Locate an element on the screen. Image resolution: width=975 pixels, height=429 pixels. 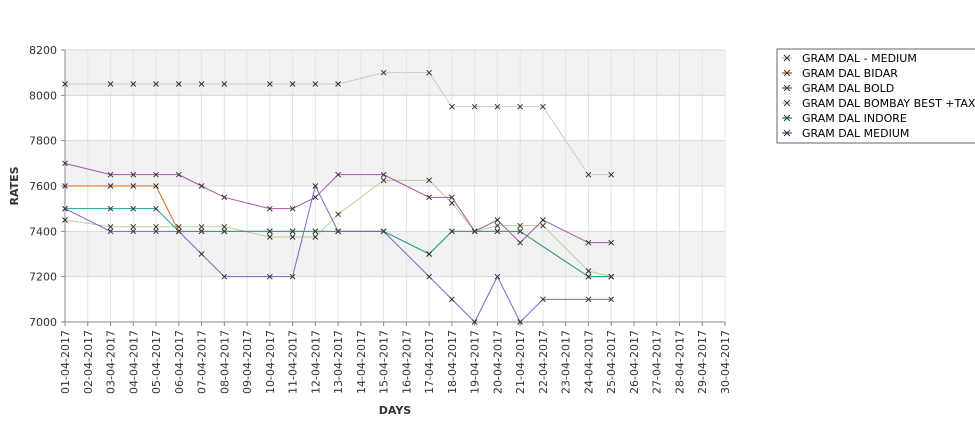
y-axis-title: RATES is located at coordinates (14, 185).